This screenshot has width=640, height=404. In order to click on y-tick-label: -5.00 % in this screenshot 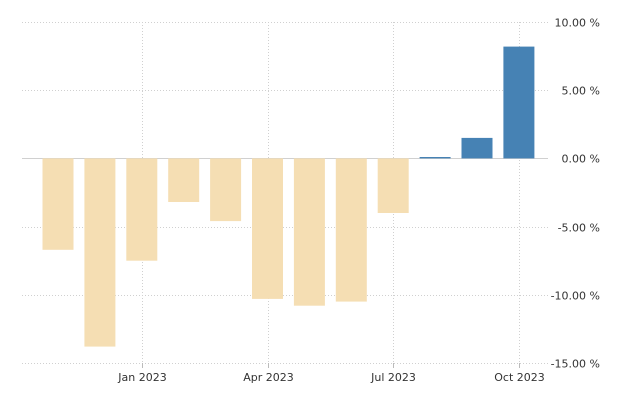, I will do `click(579, 228)`.